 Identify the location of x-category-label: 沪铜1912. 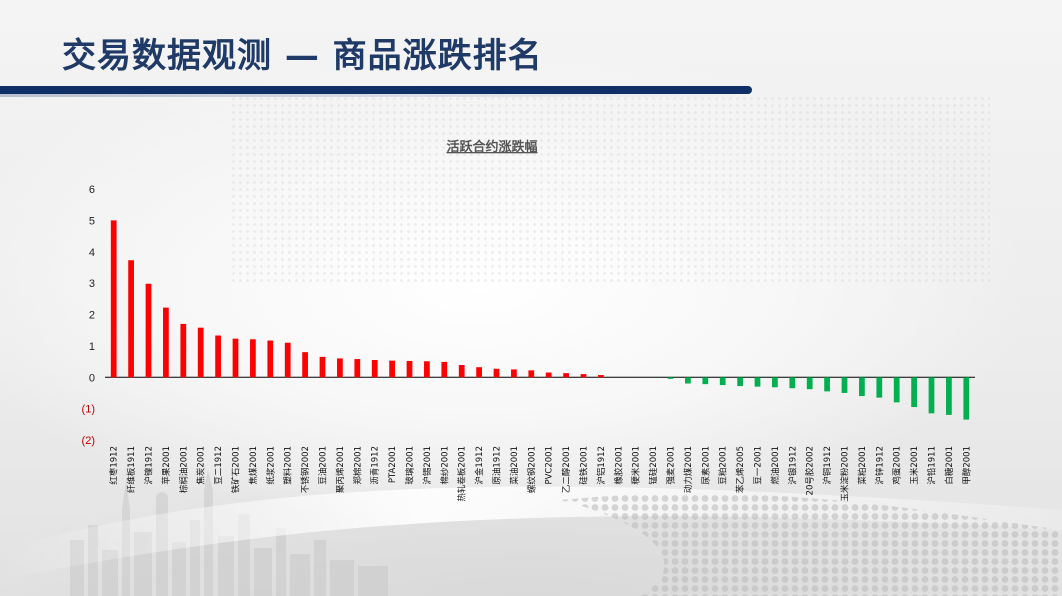
(827, 465).